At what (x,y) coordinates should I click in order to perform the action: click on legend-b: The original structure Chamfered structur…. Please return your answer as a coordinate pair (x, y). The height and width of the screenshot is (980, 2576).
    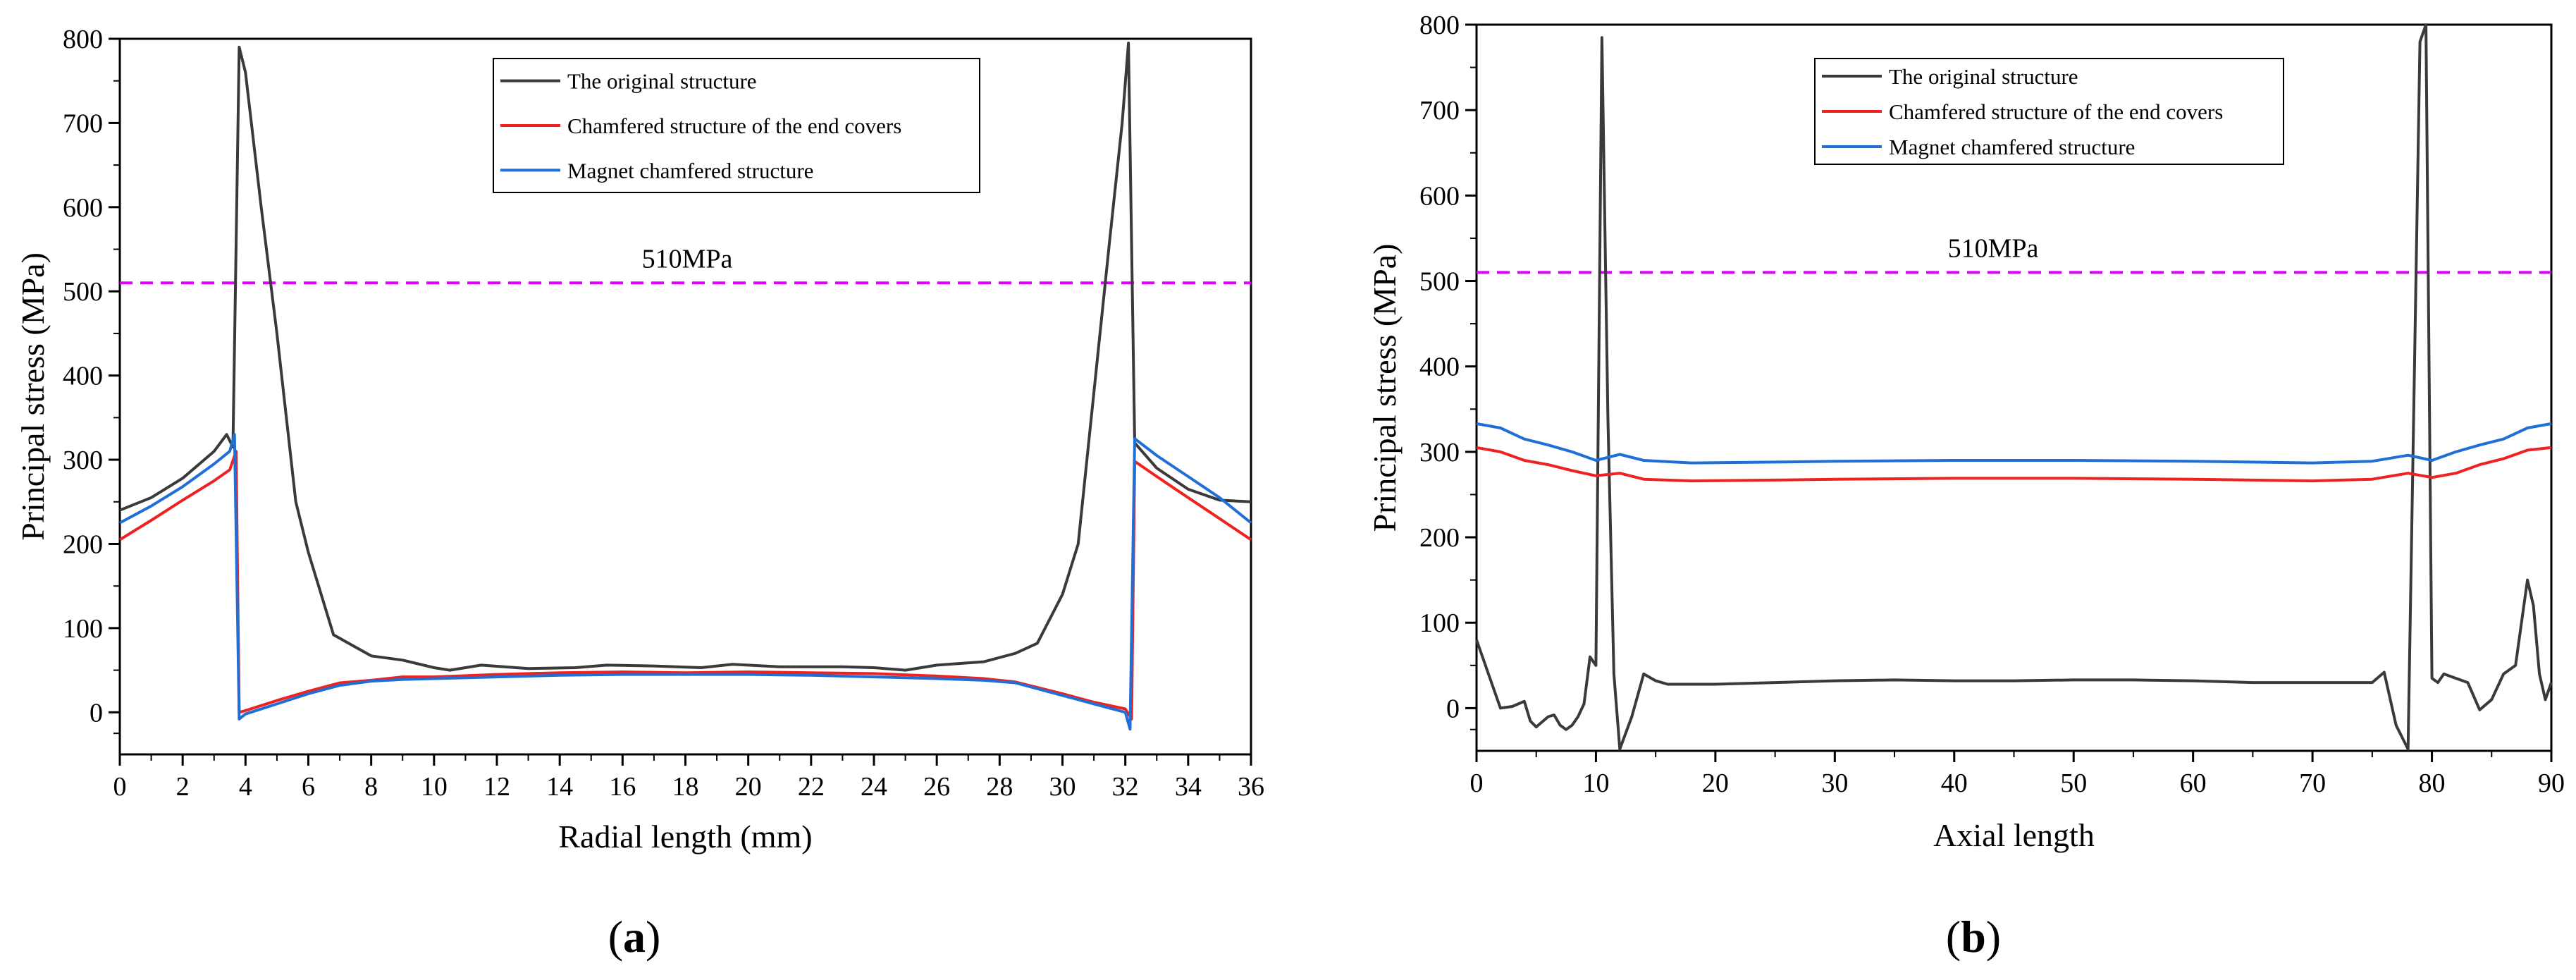
    Looking at the image, I should click on (2049, 111).